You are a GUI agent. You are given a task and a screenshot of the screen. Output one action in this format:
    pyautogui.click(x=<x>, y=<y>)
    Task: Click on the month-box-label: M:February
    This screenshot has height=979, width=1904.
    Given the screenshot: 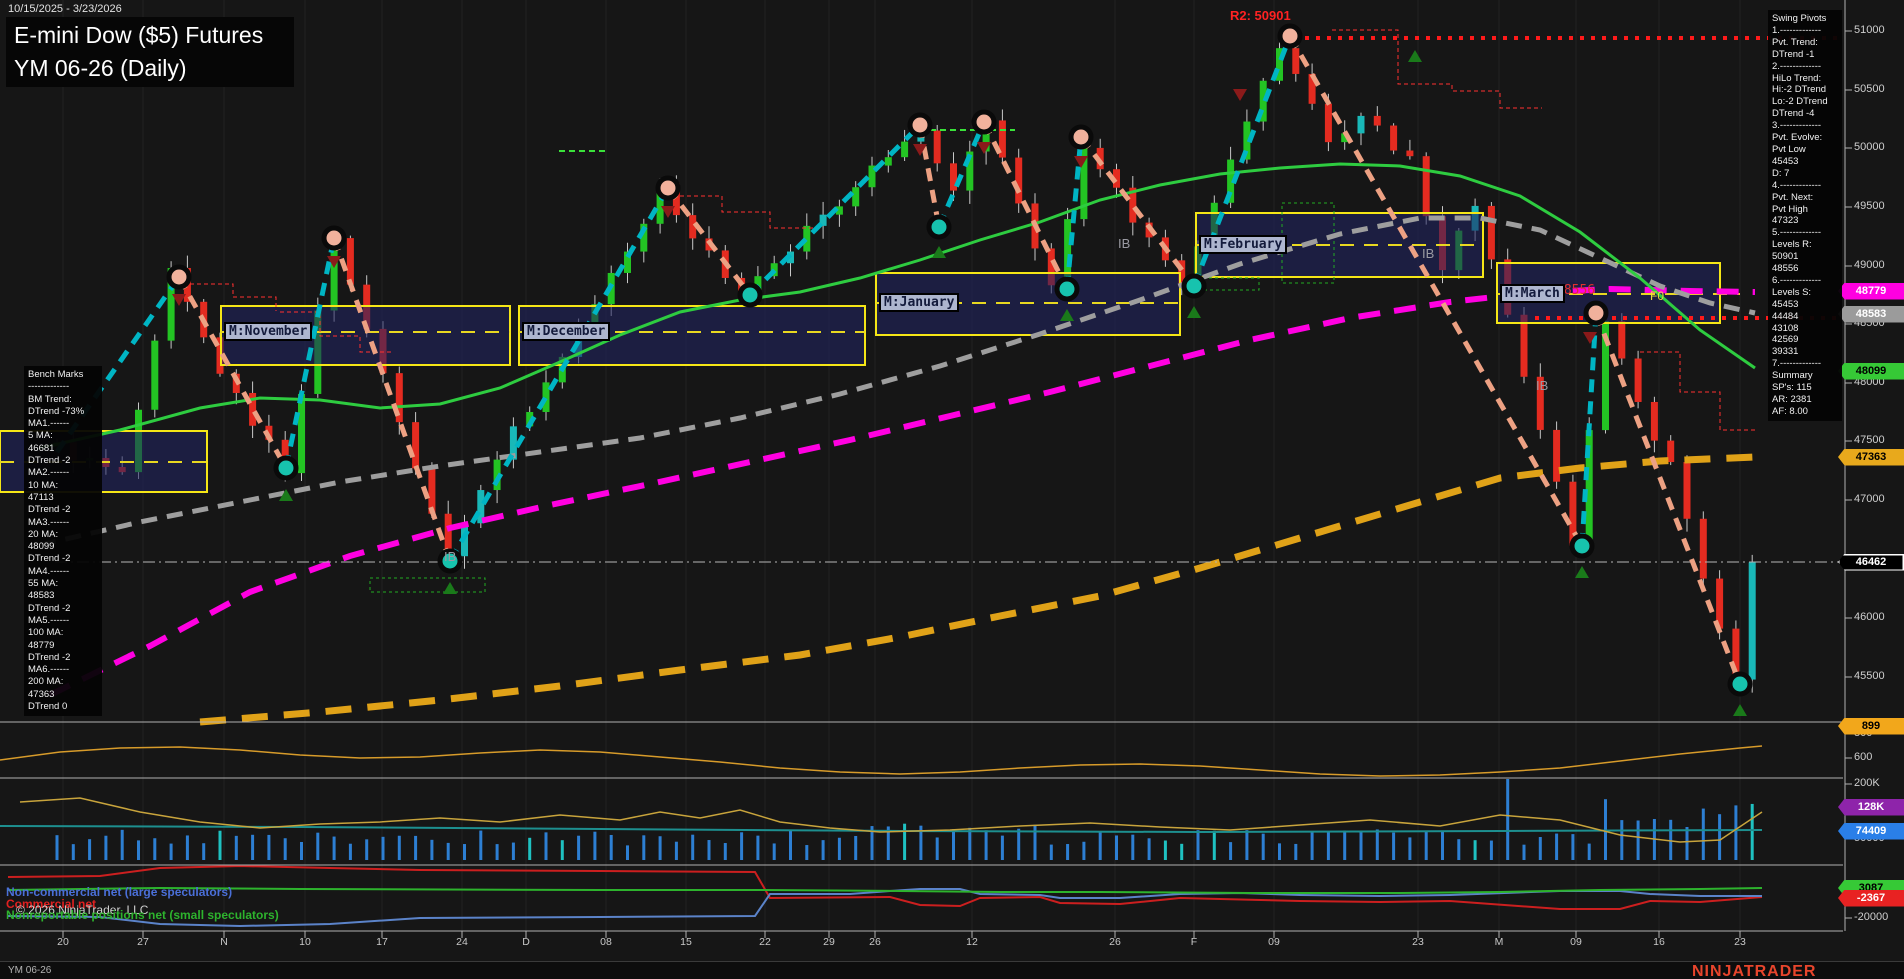 What is the action you would take?
    pyautogui.click(x=1243, y=244)
    